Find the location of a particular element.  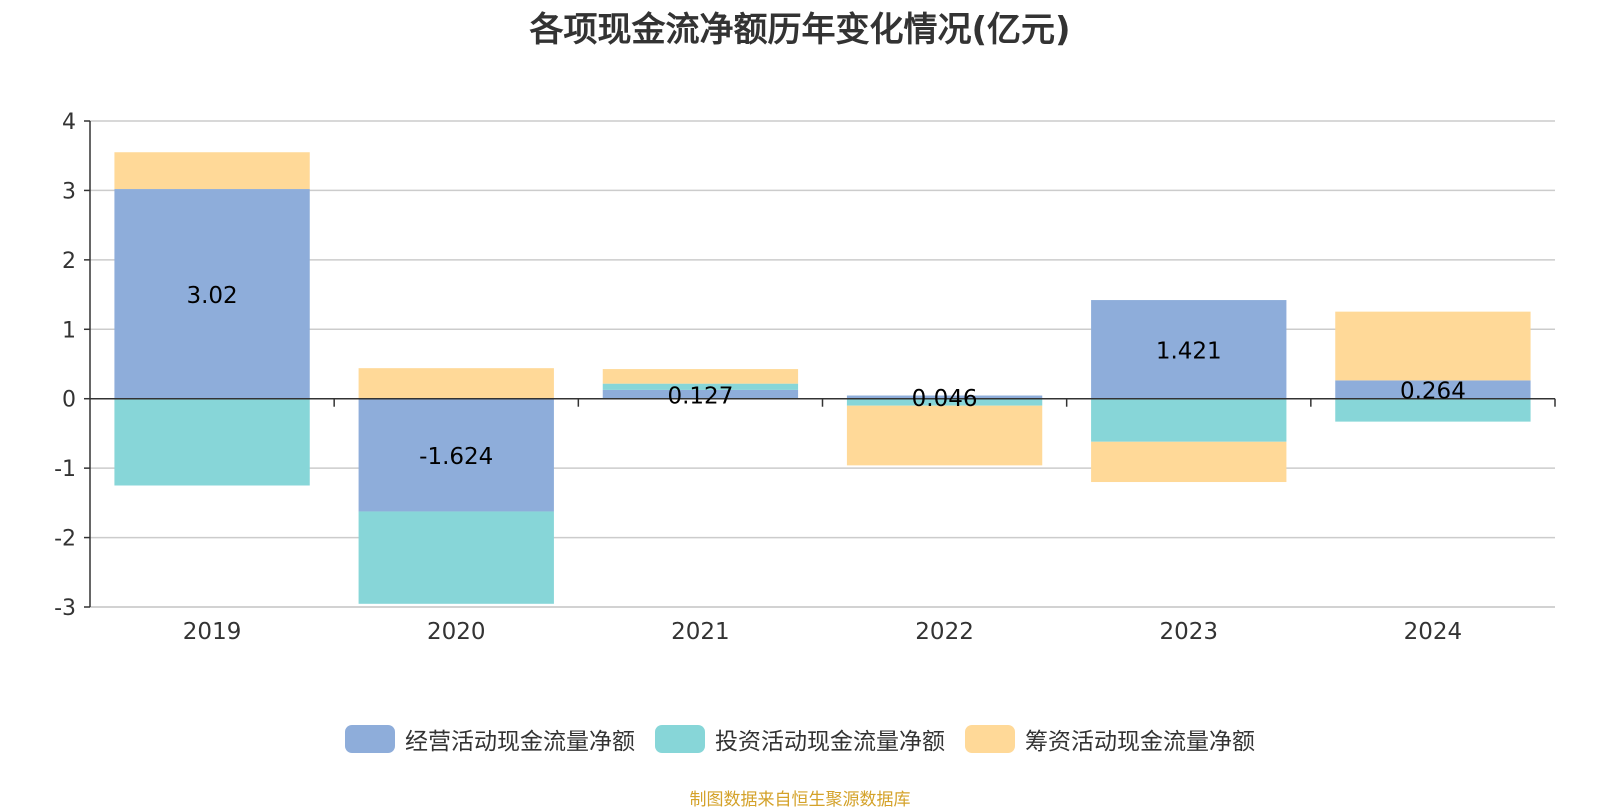

data-label: 0.127 is located at coordinates (700, 396).